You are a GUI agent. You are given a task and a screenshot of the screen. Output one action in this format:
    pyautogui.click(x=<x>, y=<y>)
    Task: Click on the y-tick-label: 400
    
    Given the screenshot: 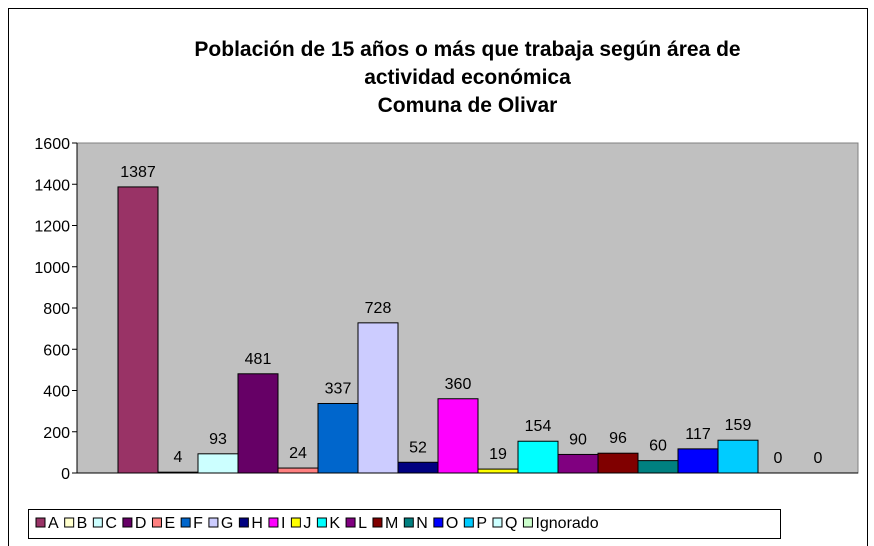 What is the action you would take?
    pyautogui.click(x=56, y=392)
    